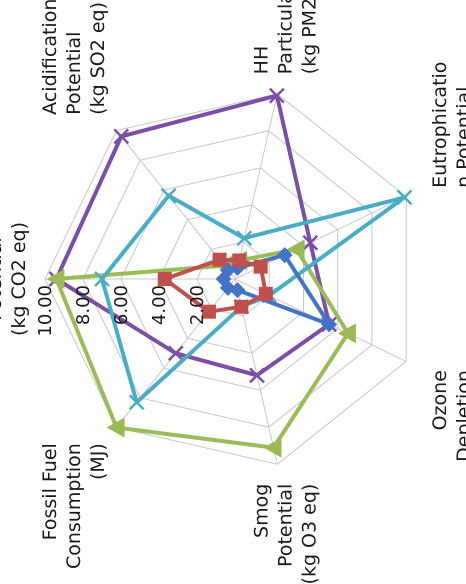 The width and height of the screenshot is (466, 584). I want to click on axis-label: HH Particulate (kg PM2.5 eq), so click(286, 37).